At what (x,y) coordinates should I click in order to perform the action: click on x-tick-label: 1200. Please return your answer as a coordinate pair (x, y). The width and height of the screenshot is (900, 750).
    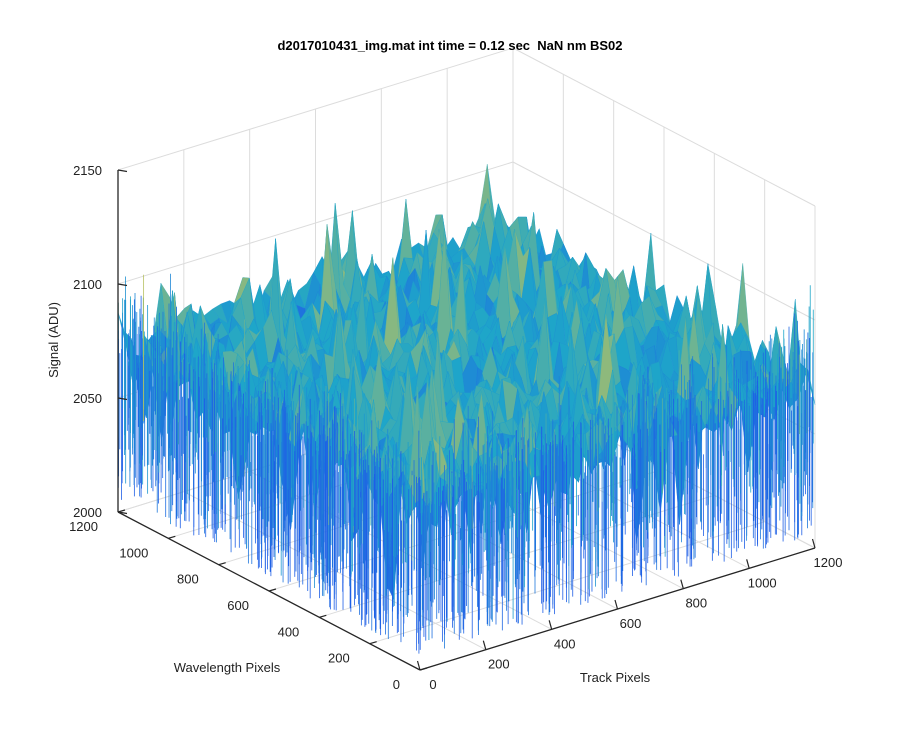
    Looking at the image, I should click on (828, 562).